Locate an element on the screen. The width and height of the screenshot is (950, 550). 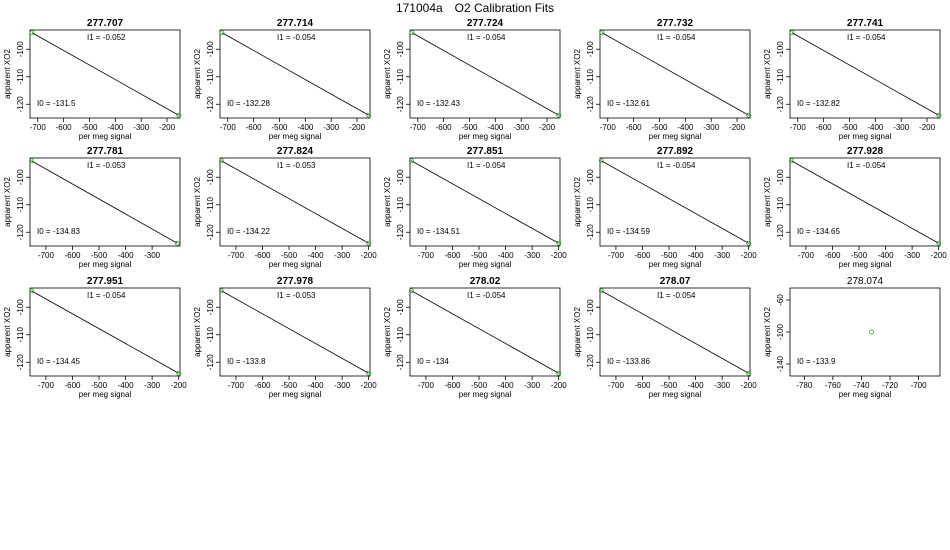
panel-title: 277.707 is located at coordinates (105, 23).